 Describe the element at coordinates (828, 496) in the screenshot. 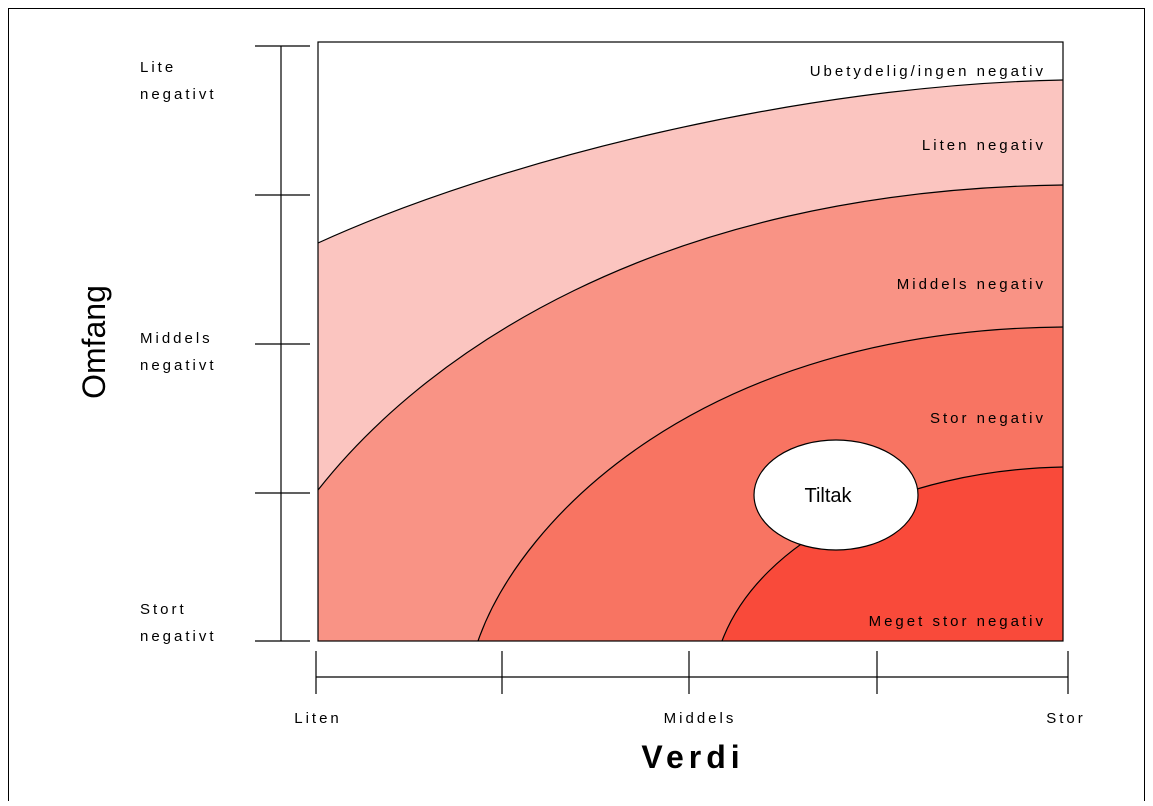

I see `marker-label: Tiltak` at that location.